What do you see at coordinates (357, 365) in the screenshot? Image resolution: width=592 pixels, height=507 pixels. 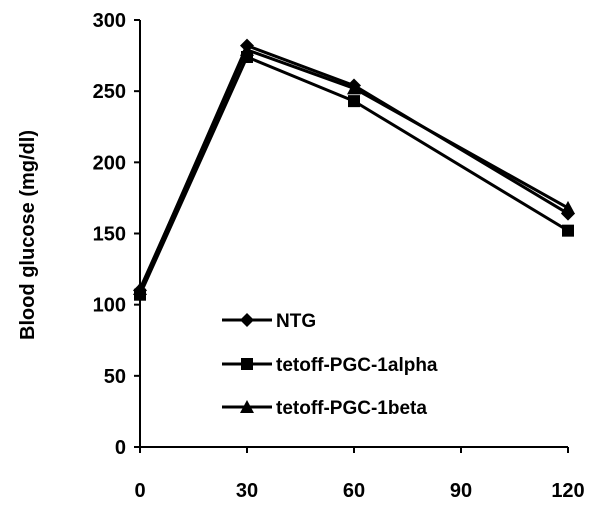 I see `legend-label: tetoff-PGC-1alpha` at bounding box center [357, 365].